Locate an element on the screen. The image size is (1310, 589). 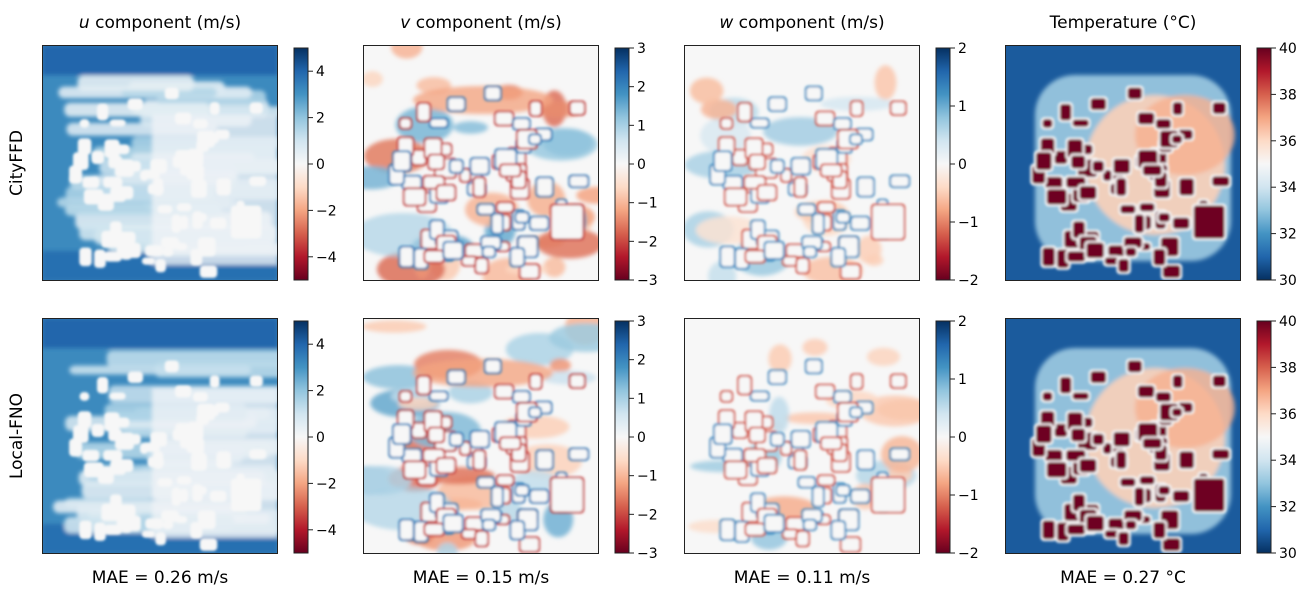
row-label-0: CityFFD is located at coordinates (17, 163).